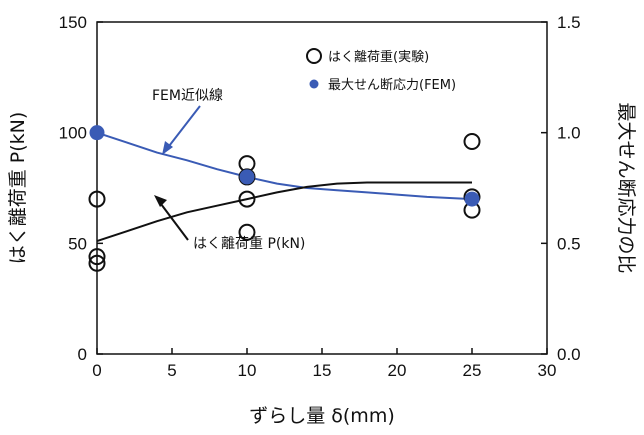  I want to click on legend-filled-circle-marker, so click(314, 84).